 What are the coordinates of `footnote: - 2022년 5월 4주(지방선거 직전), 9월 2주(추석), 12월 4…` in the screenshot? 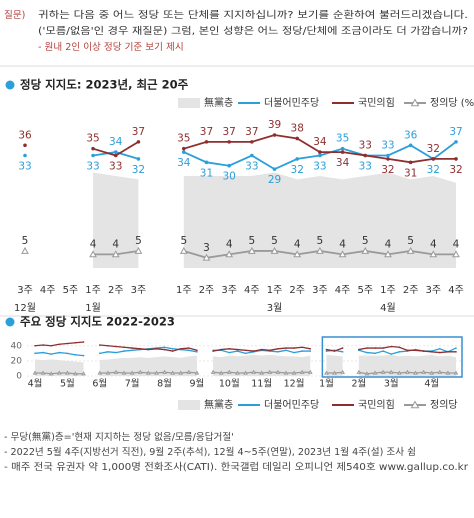 It's located at (210, 452).